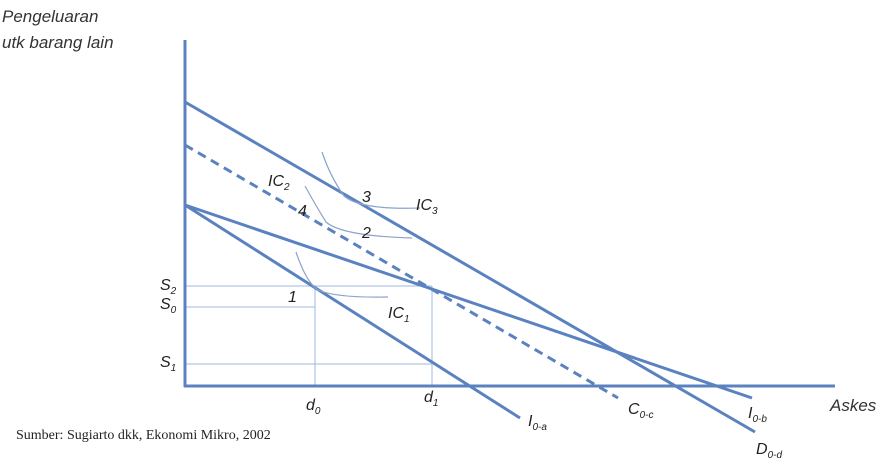  I want to click on x-tick-d0: d0, so click(313, 407).